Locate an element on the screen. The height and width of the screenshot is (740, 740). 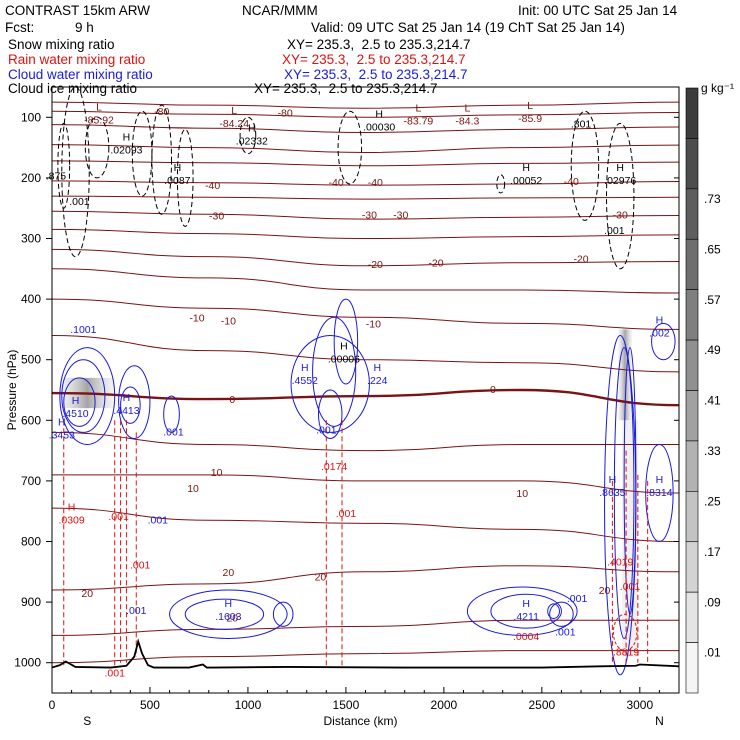
fcst-value: 9 h is located at coordinates (84, 27).